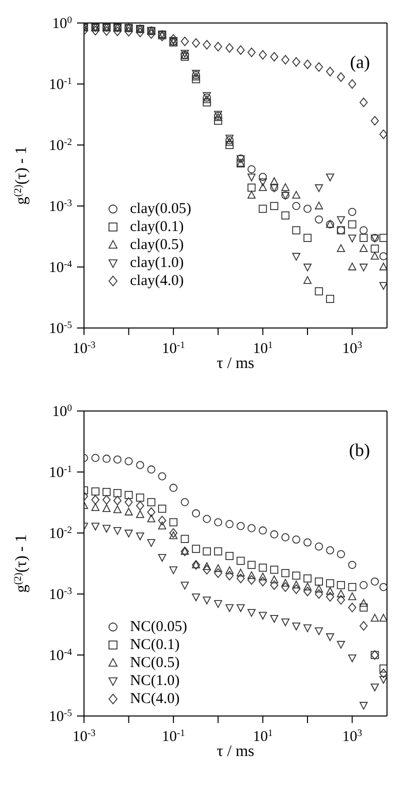 The width and height of the screenshot is (404, 794). What do you see at coordinates (157, 245) in the screenshot?
I see `legend-label: clay(0.5)` at bounding box center [157, 245].